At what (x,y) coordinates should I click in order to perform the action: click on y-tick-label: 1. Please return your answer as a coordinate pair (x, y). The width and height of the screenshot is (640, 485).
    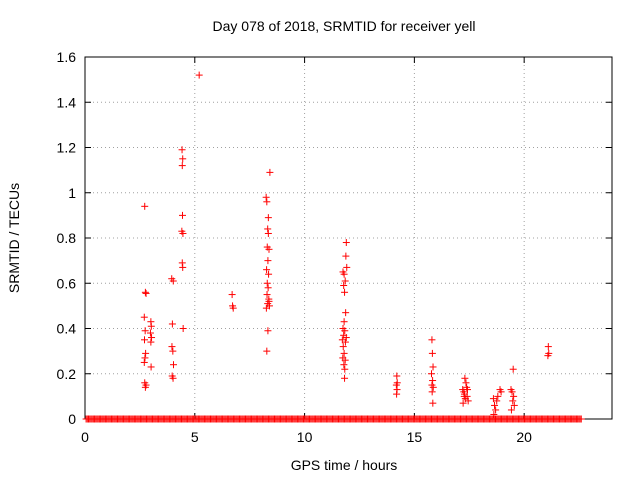
    Looking at the image, I should click on (72, 193).